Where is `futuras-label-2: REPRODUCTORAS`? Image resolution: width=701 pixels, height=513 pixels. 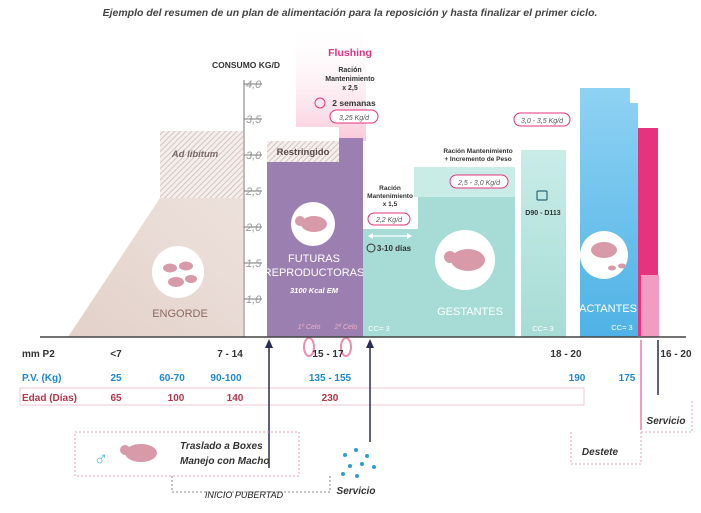
futuras-label-2: REPRODUCTORAS is located at coordinates (314, 273).